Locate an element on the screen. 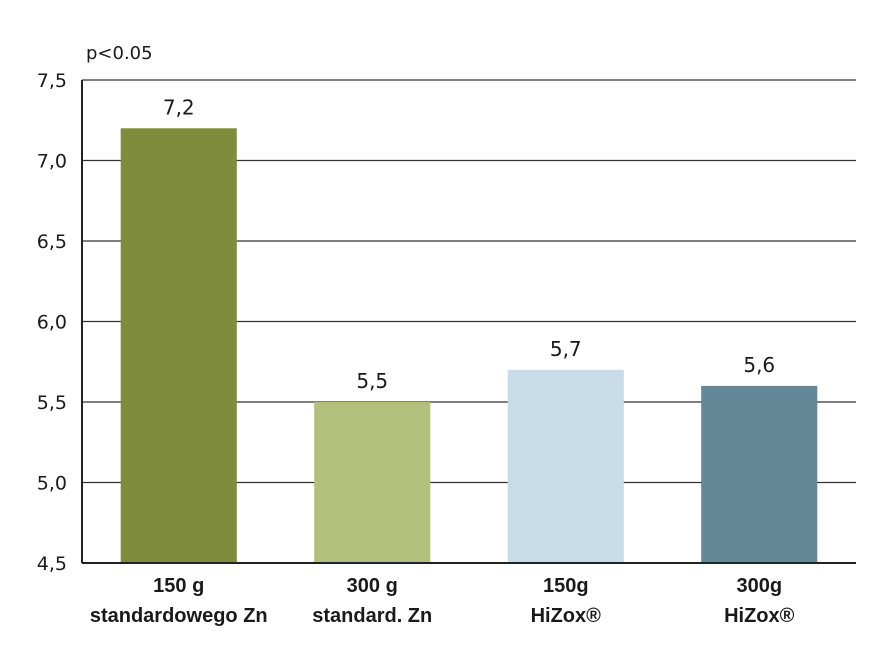 The image size is (896, 650). data-label: 7,2 is located at coordinates (179, 107).